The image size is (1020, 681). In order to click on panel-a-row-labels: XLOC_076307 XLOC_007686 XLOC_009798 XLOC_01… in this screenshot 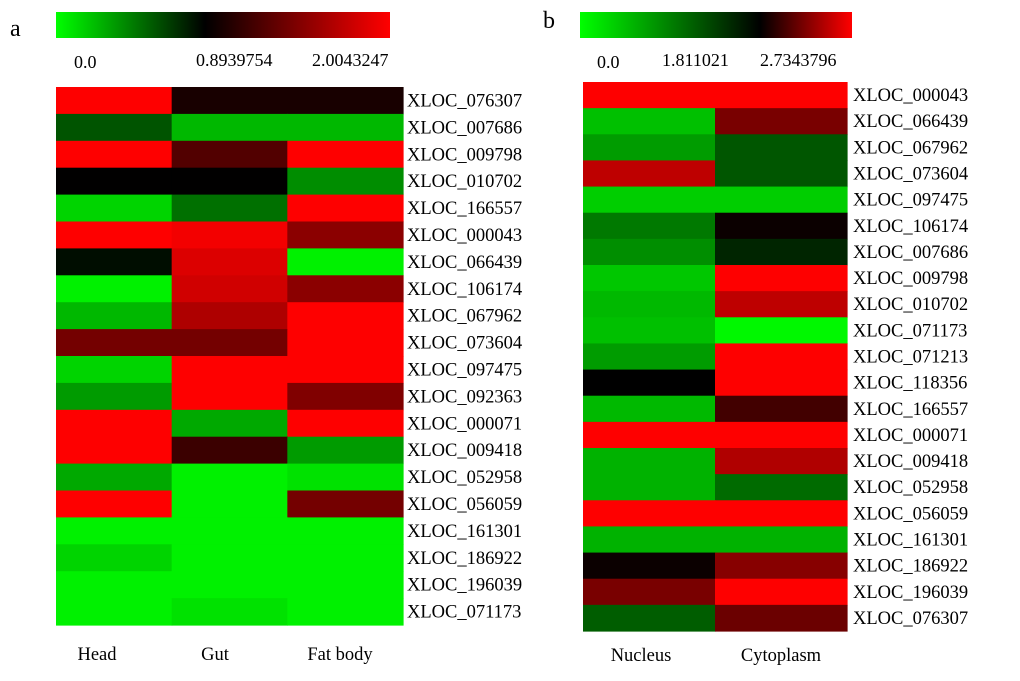, I will do `click(464, 356)`.